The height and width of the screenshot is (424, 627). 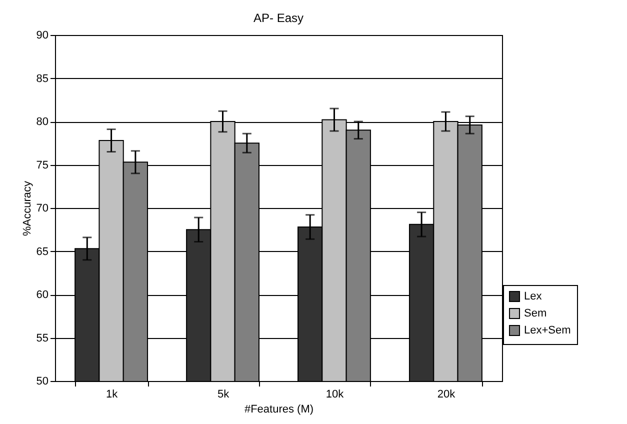 I want to click on chart-title: AP- Easy, so click(x=278, y=18).